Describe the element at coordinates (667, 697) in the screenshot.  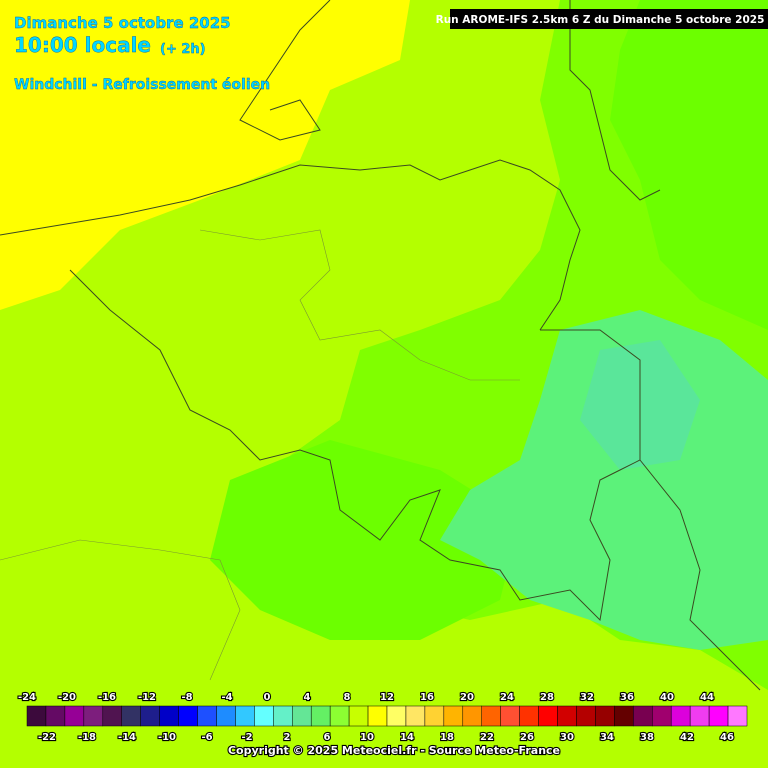
I see `legend-label: 40` at that location.